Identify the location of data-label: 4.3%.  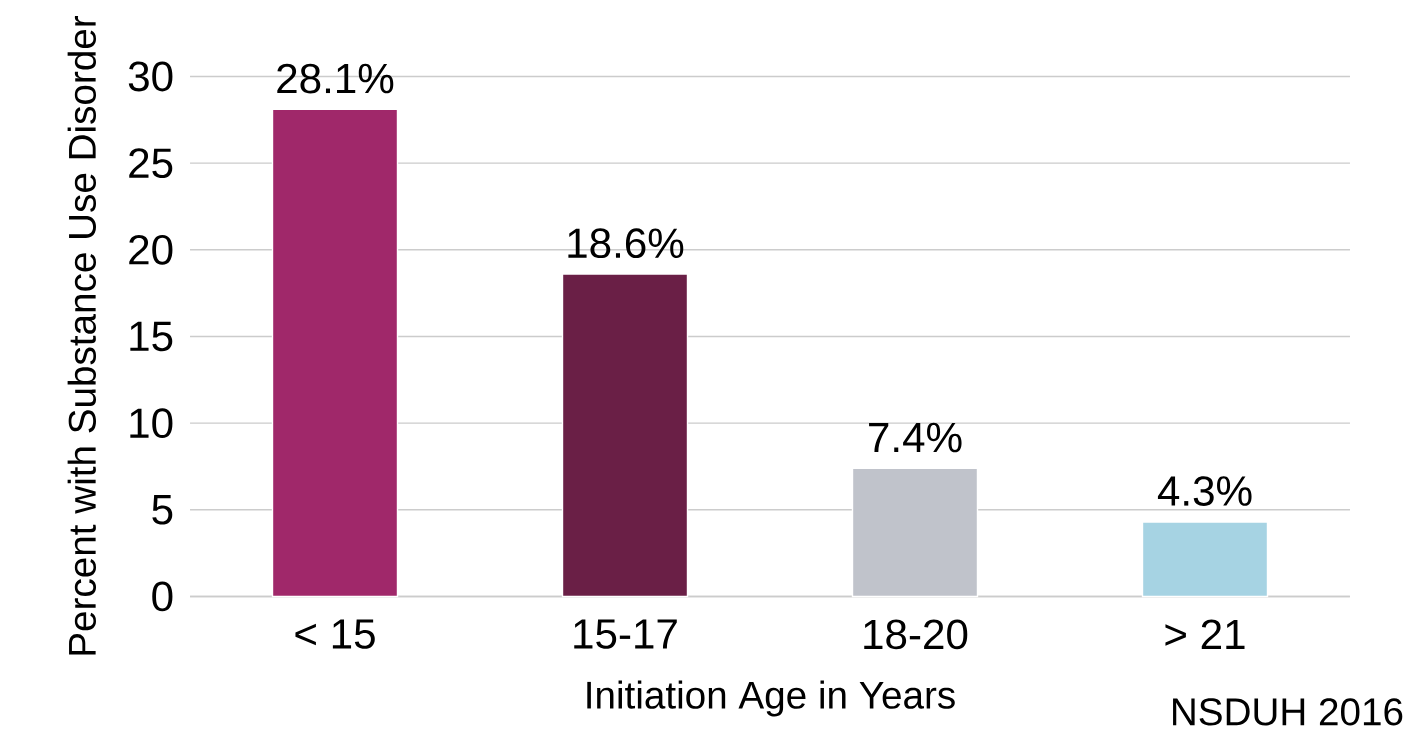
(1204, 490).